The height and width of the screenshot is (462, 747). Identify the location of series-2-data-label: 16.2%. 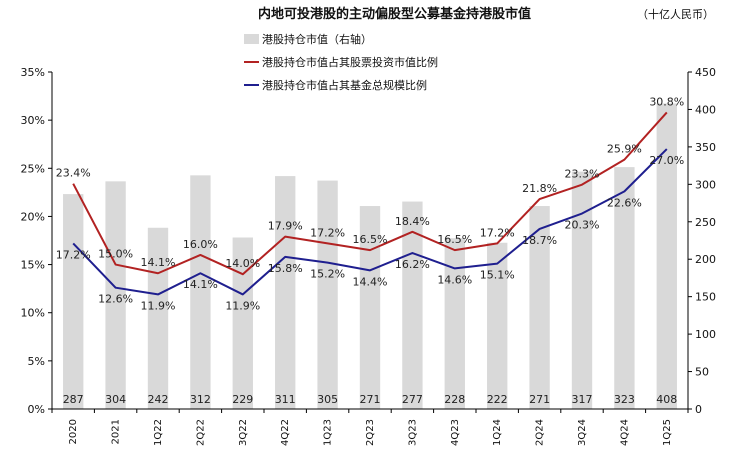
(412, 264).